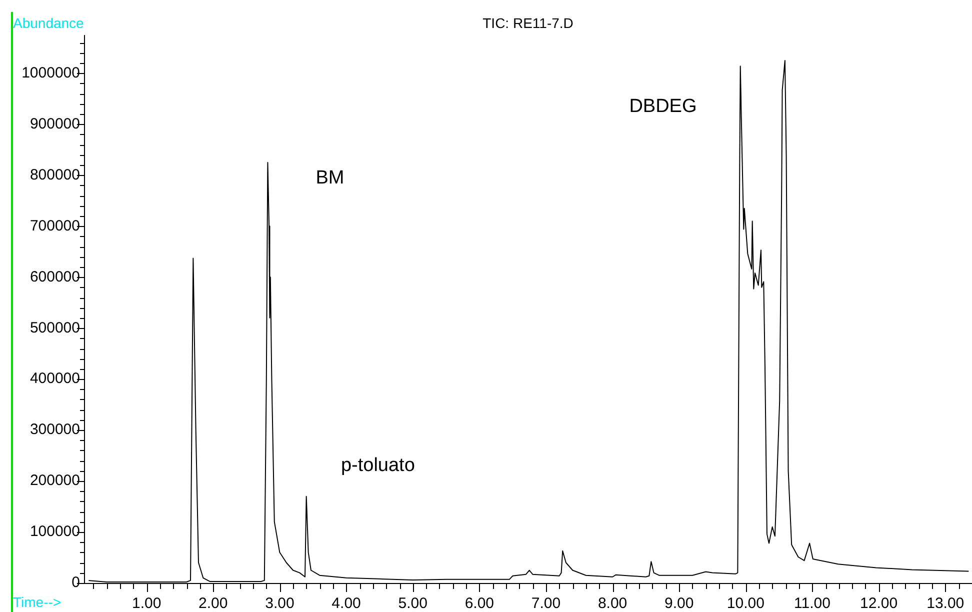 The image size is (972, 612). What do you see at coordinates (147, 603) in the screenshot?
I see `x-tick-label: 1.00` at bounding box center [147, 603].